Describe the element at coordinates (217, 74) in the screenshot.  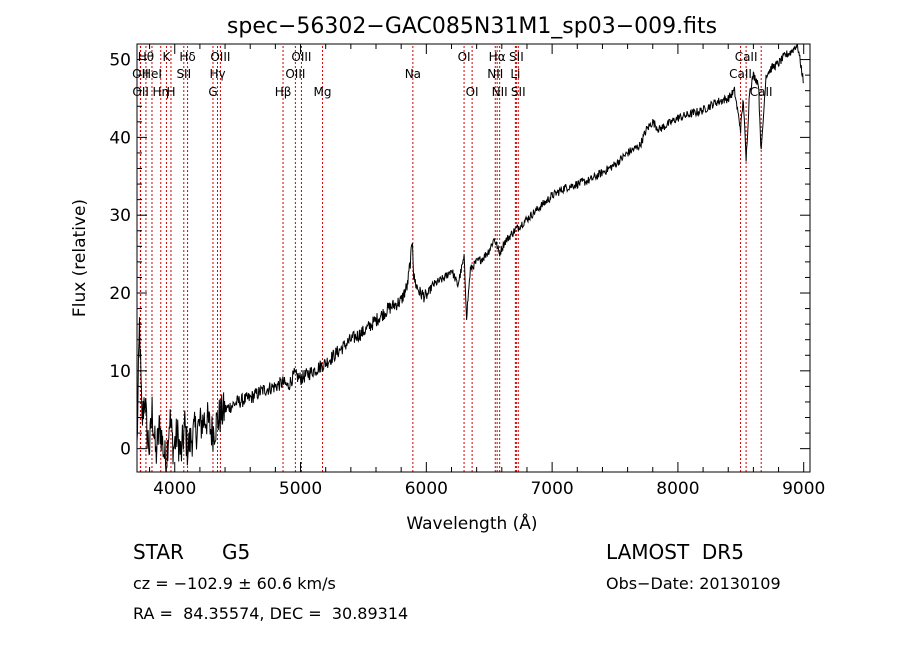
I see `line-label: Hγ` at that location.